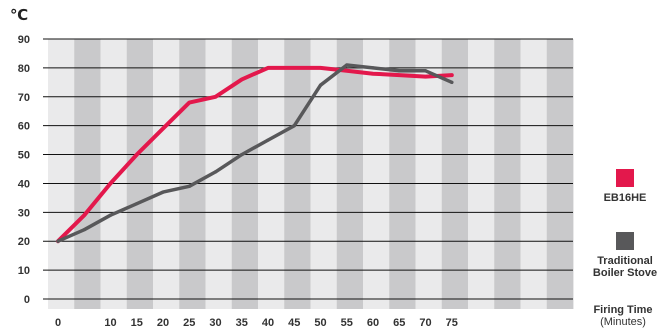 This screenshot has width=669, height=335. I want to click on x-axis-title-sub: (Minutes), so click(623, 322).